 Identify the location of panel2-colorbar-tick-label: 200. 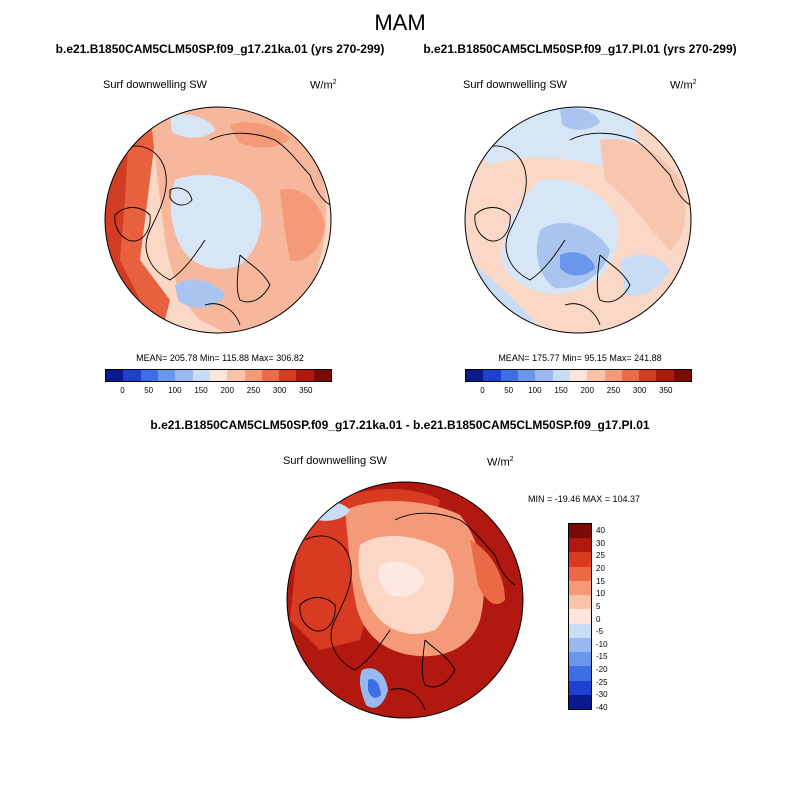
(587, 390).